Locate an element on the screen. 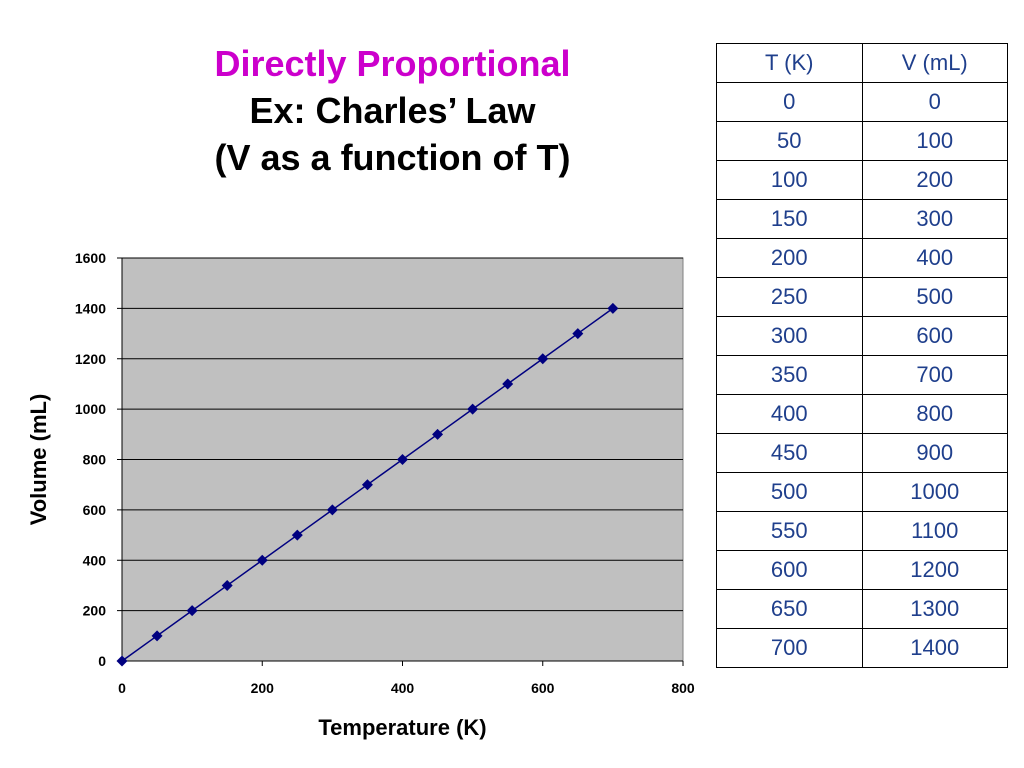  cell-volume: 1200 is located at coordinates (934, 570).